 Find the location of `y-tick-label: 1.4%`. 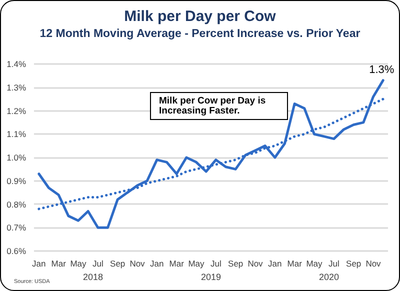

y-tick-label: 1.4% is located at coordinates (16, 64).